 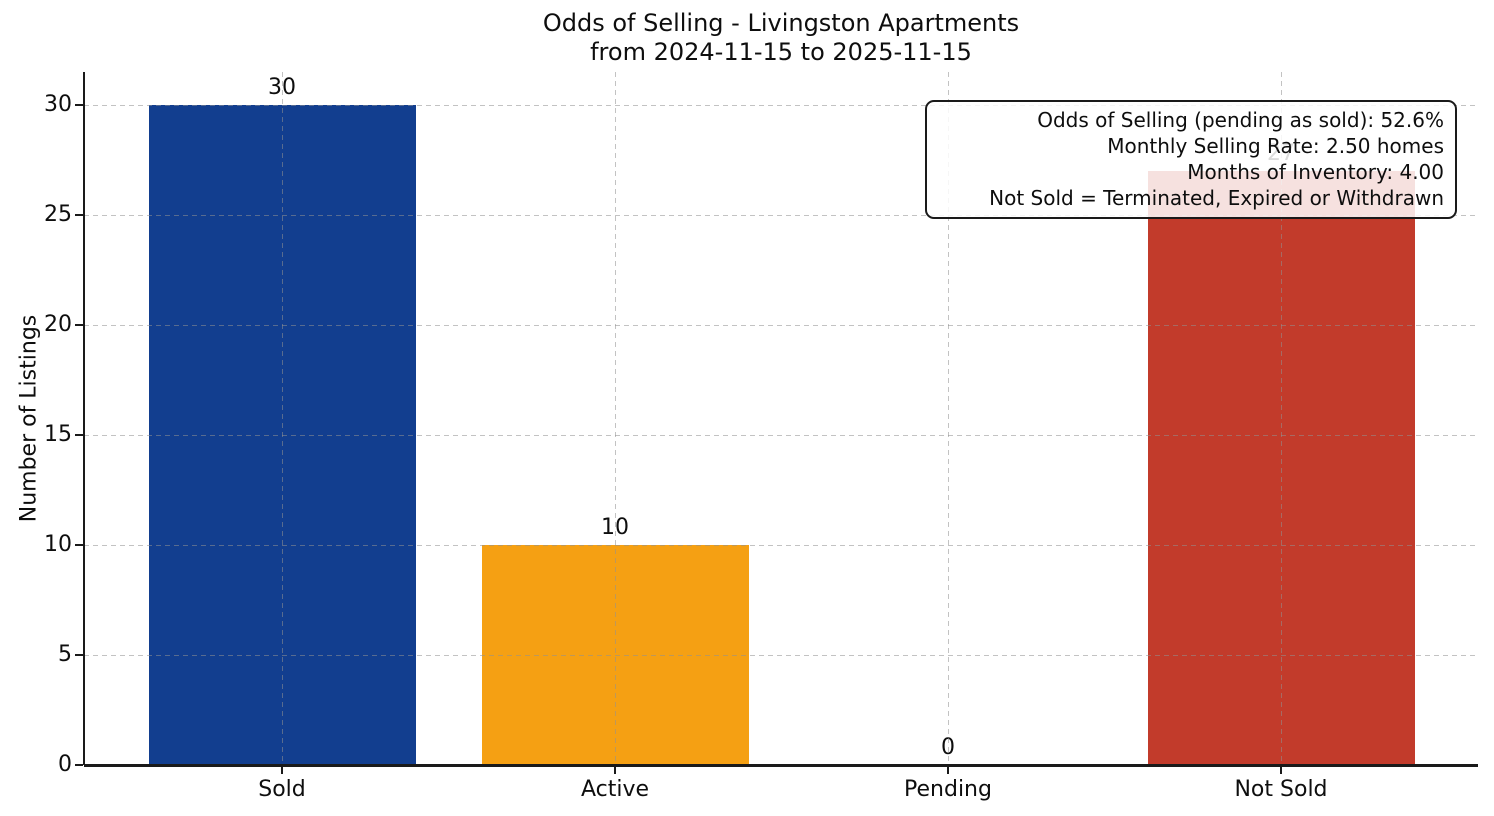 I want to click on y-tick-label-5: 5, so click(x=65, y=654).